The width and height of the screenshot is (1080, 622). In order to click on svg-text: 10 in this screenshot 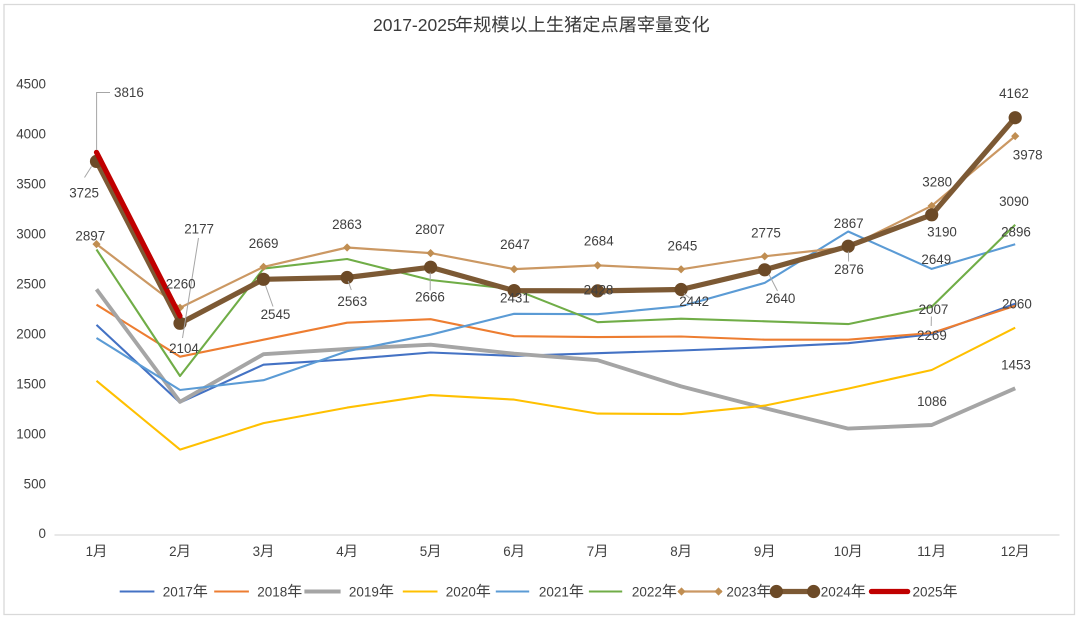, I will do `click(841, 551)`.